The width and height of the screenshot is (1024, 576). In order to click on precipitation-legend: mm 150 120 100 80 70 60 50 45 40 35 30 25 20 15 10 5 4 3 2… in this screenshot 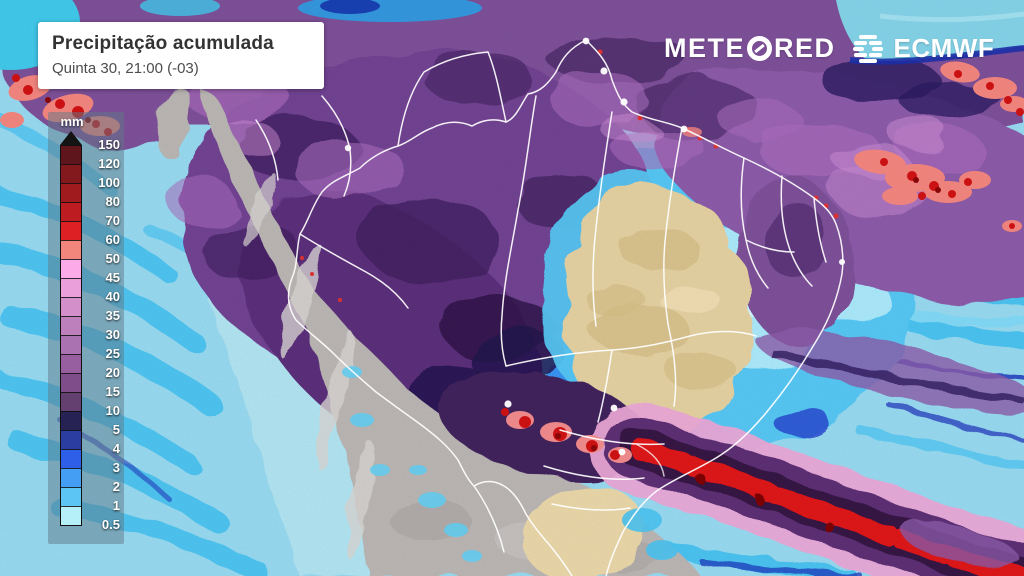, I will do `click(86, 328)`.